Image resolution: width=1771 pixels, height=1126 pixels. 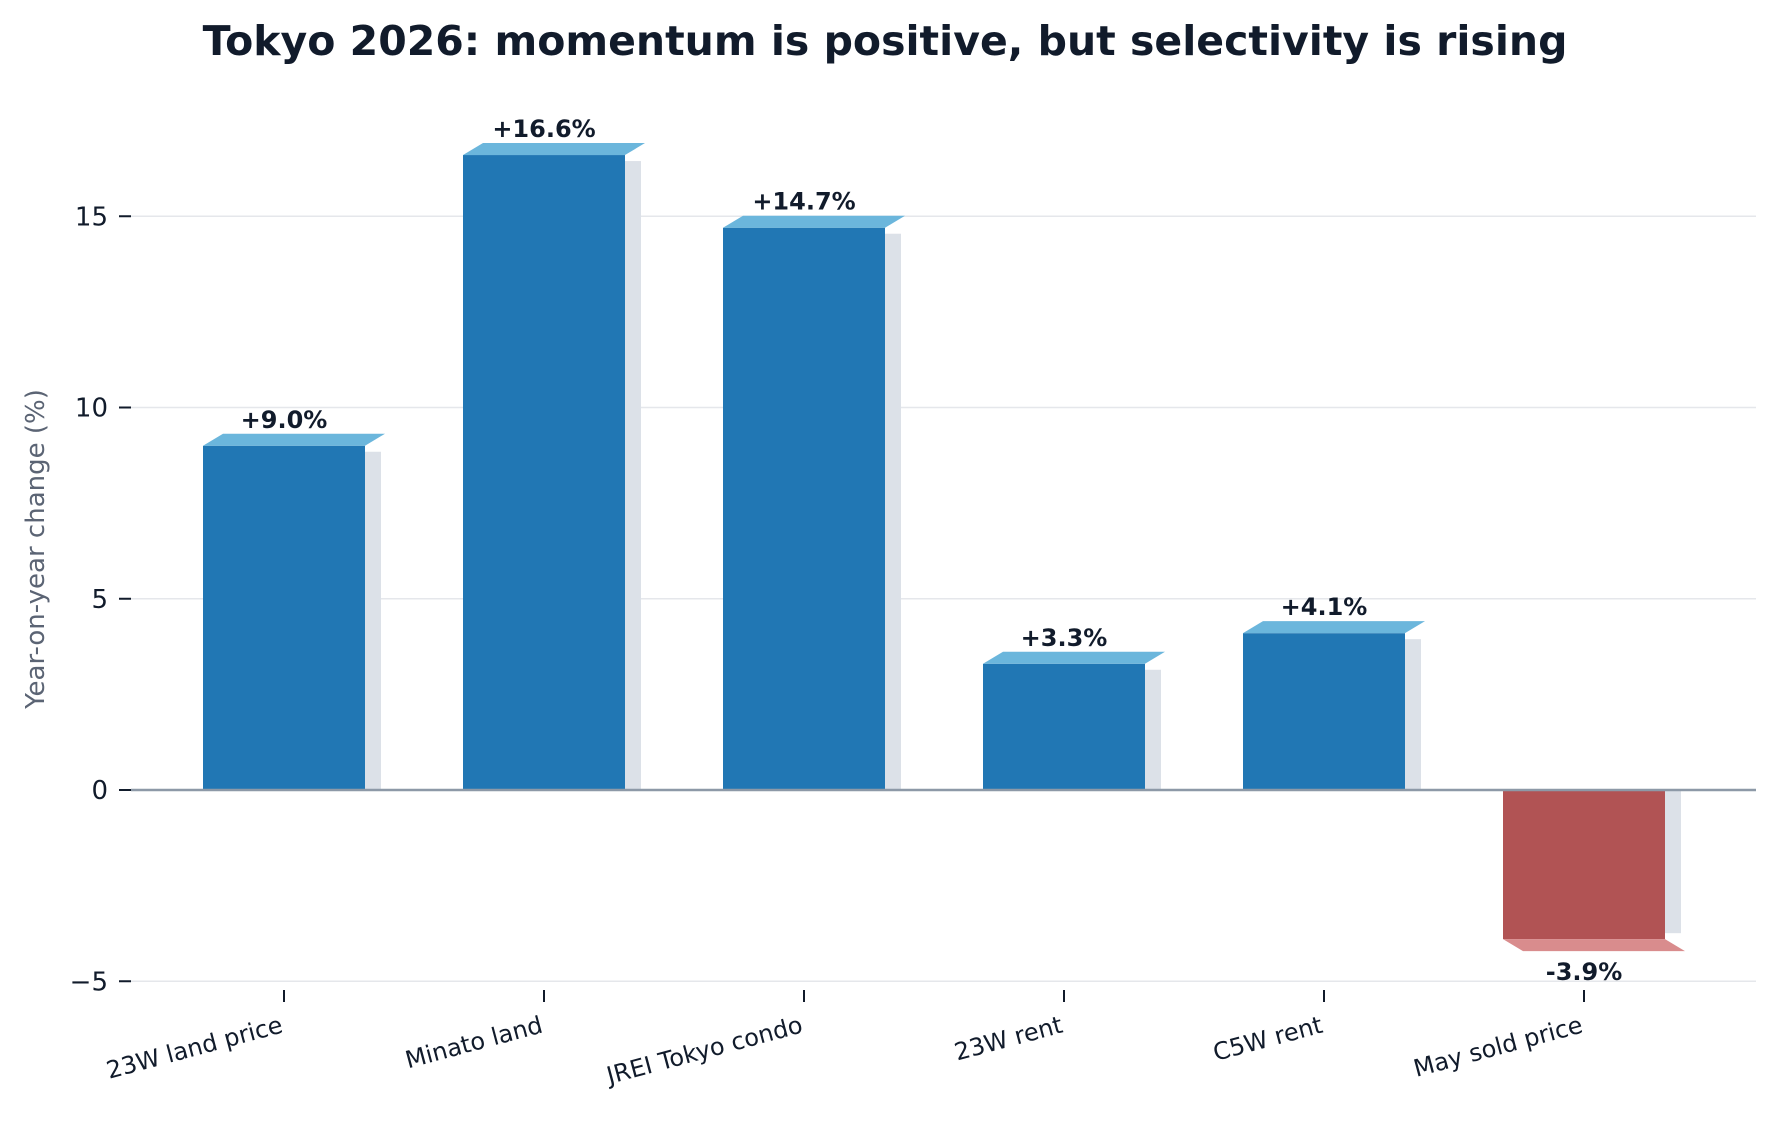 I want to click on y-tick-label: 15, so click(x=91, y=217).